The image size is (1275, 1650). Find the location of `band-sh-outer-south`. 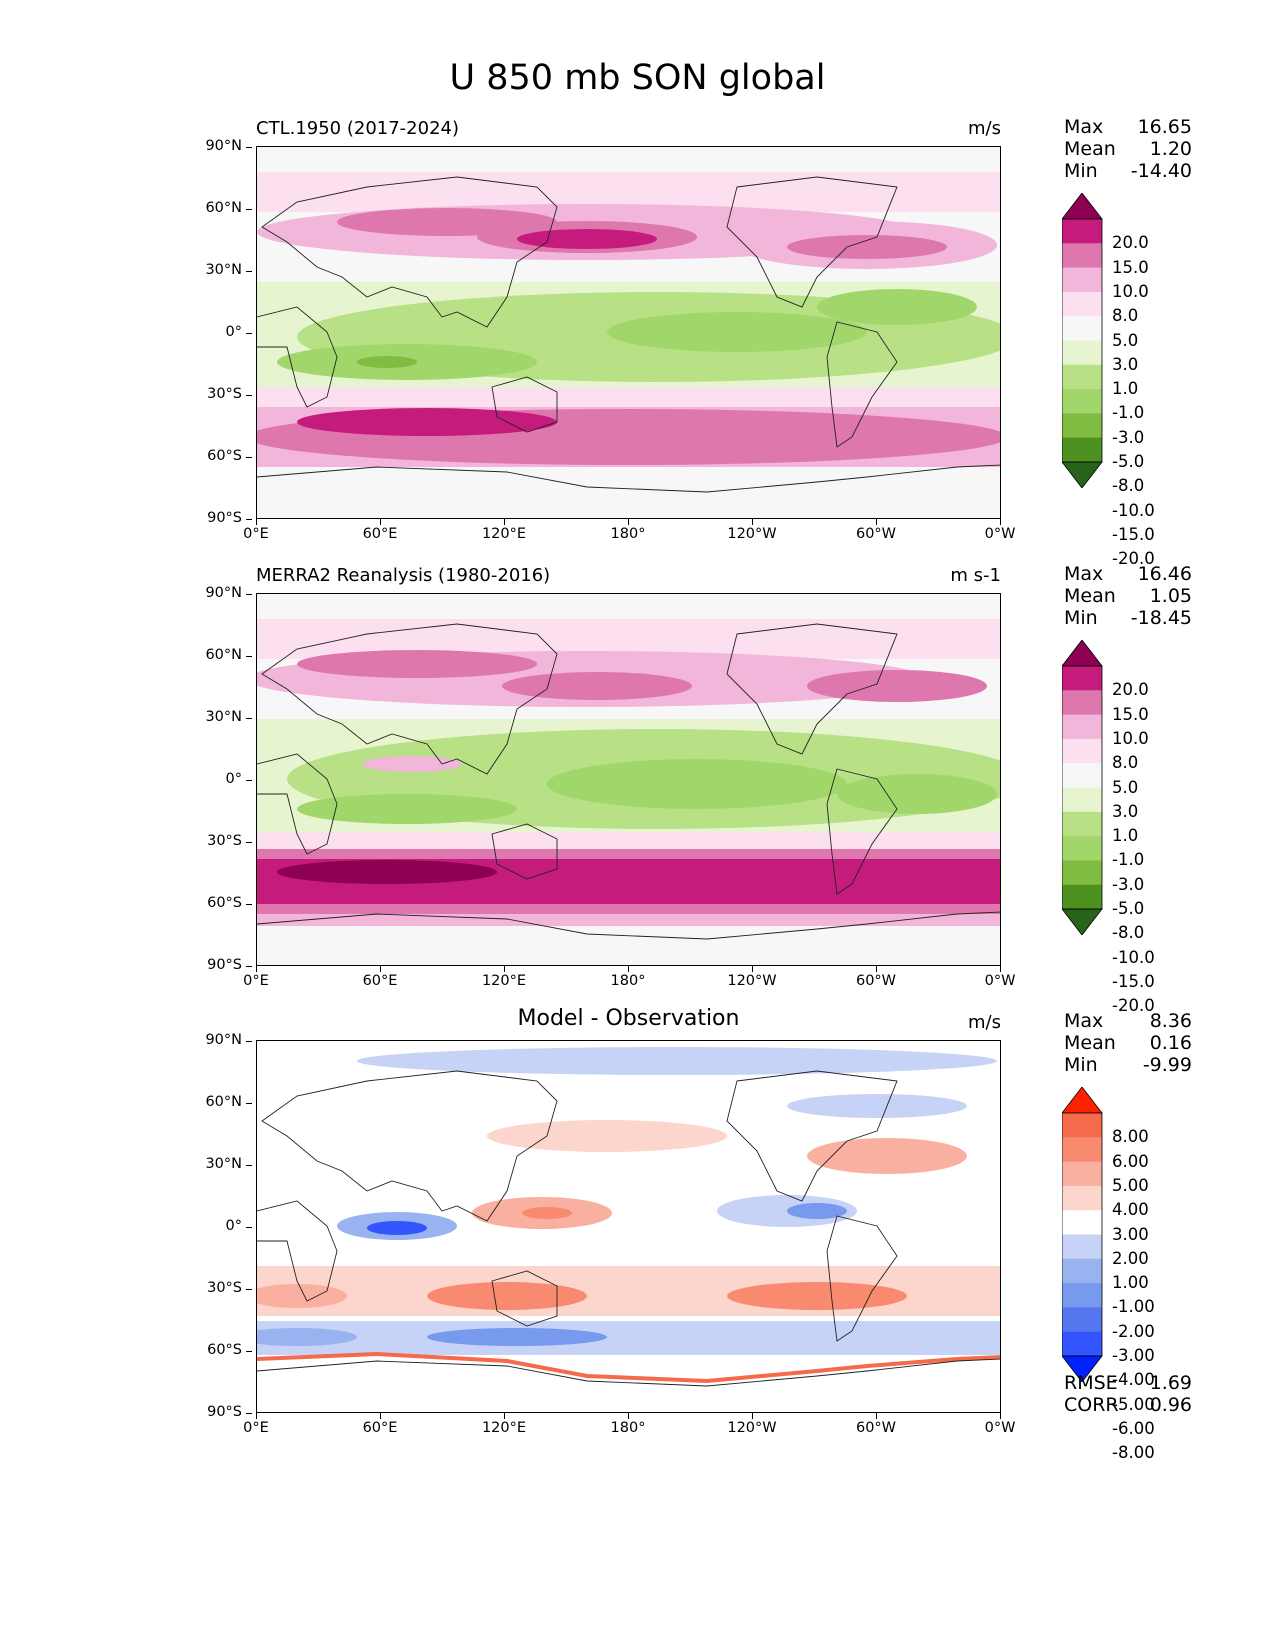

band-sh-outer-south is located at coordinates (628, 920).